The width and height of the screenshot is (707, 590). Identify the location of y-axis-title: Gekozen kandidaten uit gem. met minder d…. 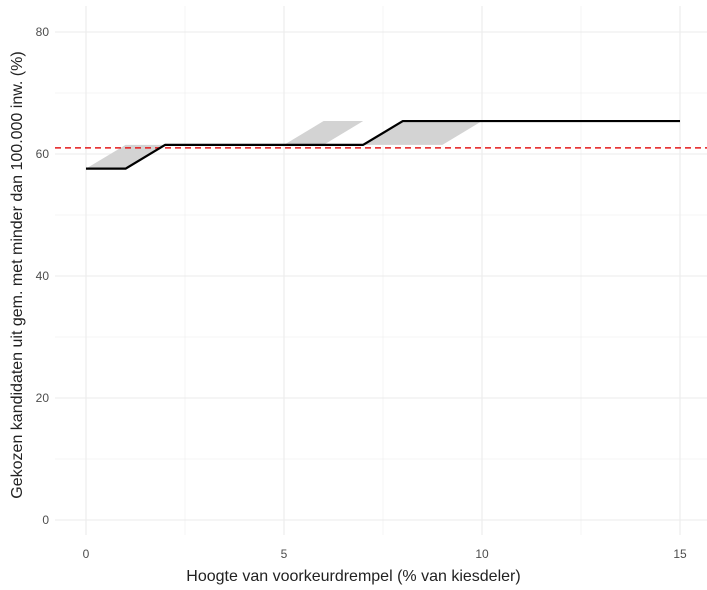
(17, 275).